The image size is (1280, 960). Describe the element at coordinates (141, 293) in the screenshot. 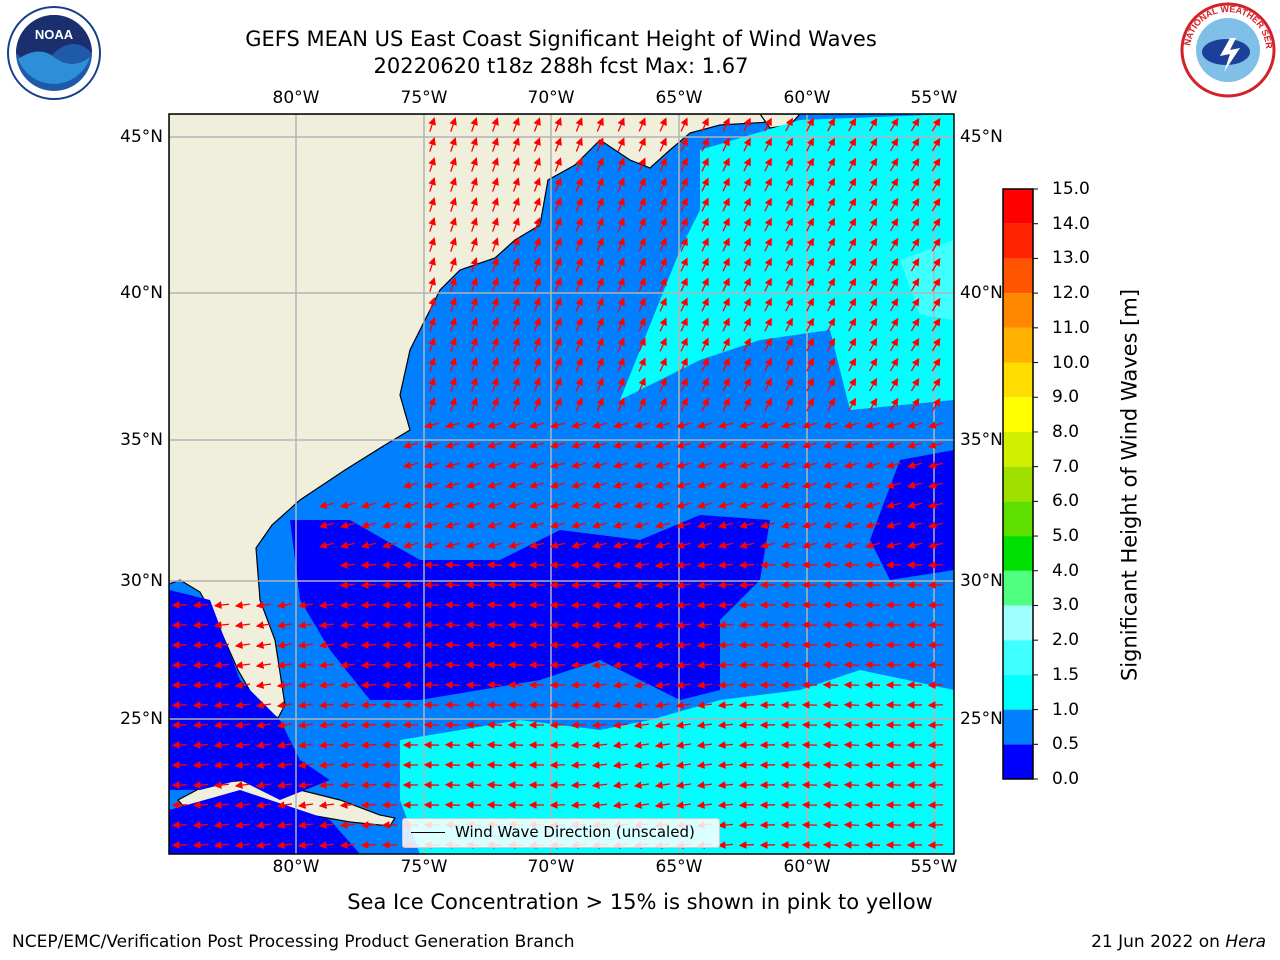

I see `lat-tick-label: 40°N` at that location.